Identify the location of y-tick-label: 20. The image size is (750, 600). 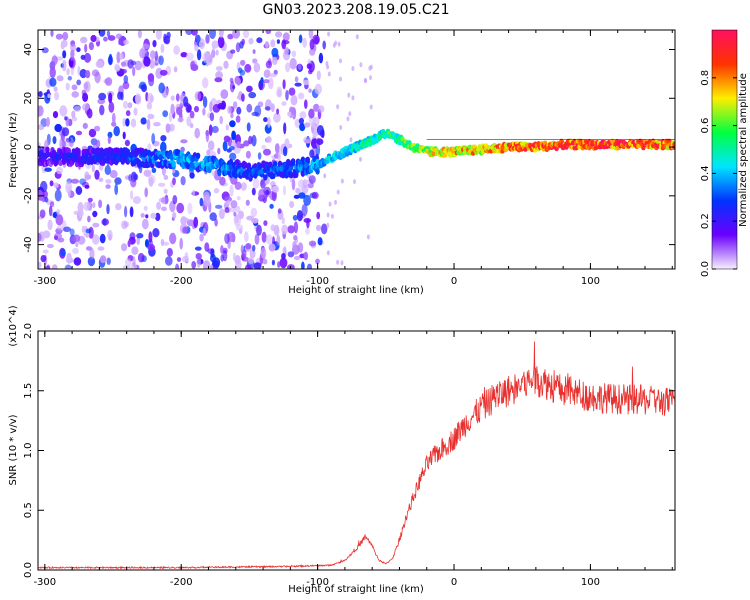
(28, 98).